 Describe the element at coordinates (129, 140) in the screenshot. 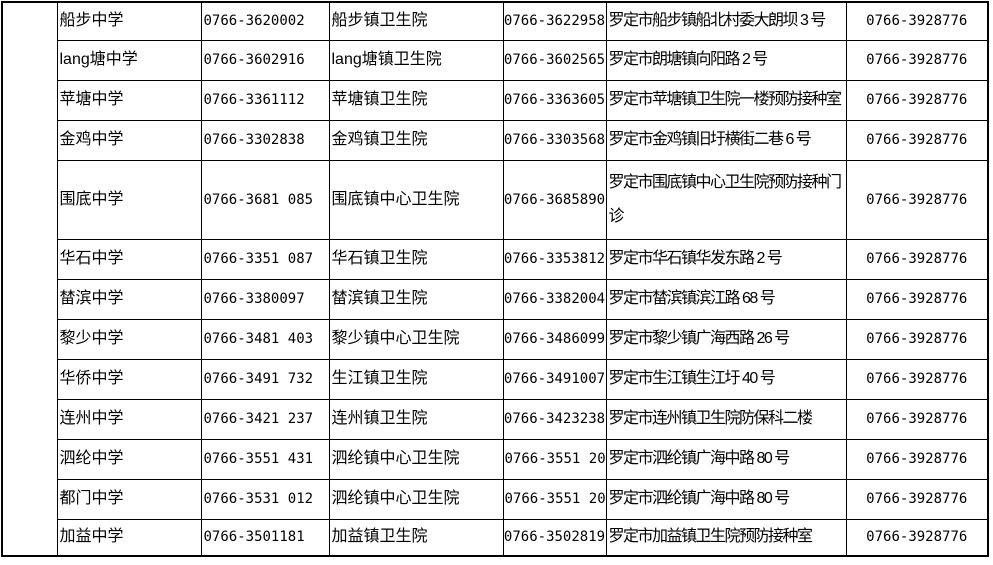

I see `school-name-cell: 金鸡中学` at that location.